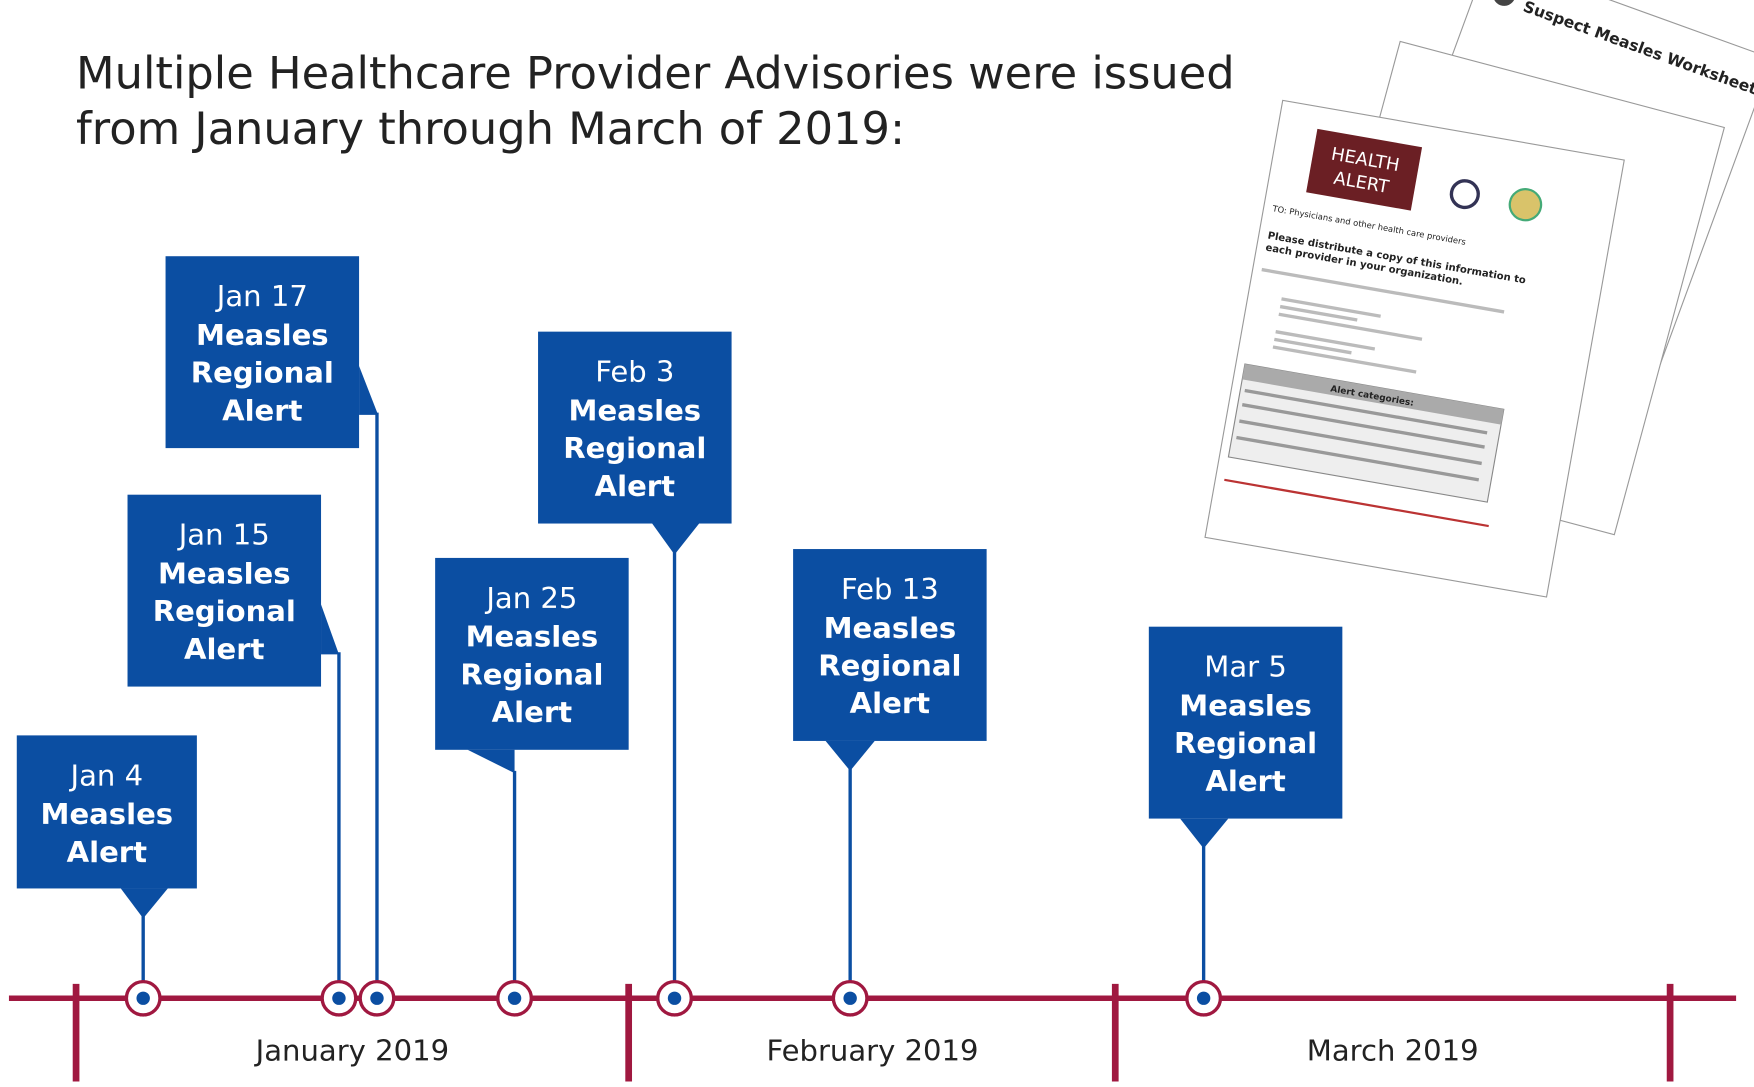 The image size is (1754, 1087). Describe the element at coordinates (872, 1050) in the screenshot. I see `month-label: February 2019` at that location.